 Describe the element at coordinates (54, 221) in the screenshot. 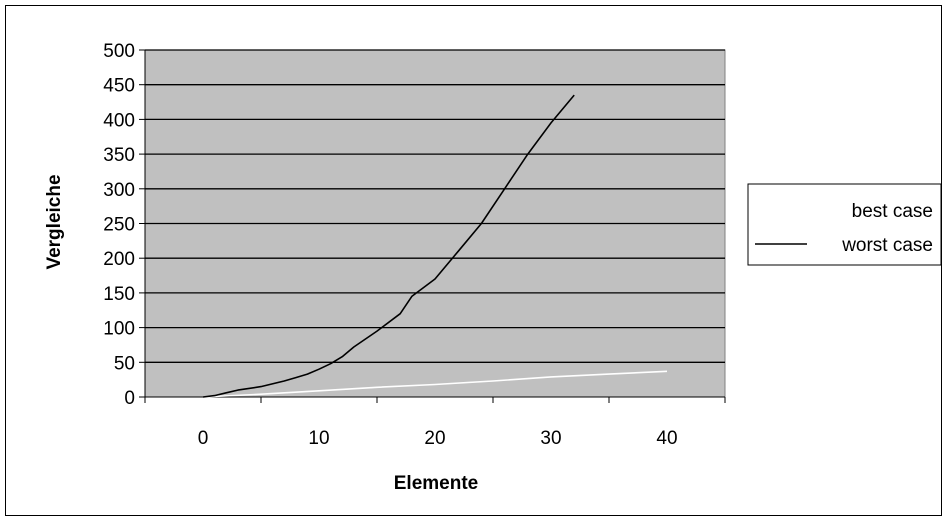

I see `y-axis-label: Vergleiche` at that location.